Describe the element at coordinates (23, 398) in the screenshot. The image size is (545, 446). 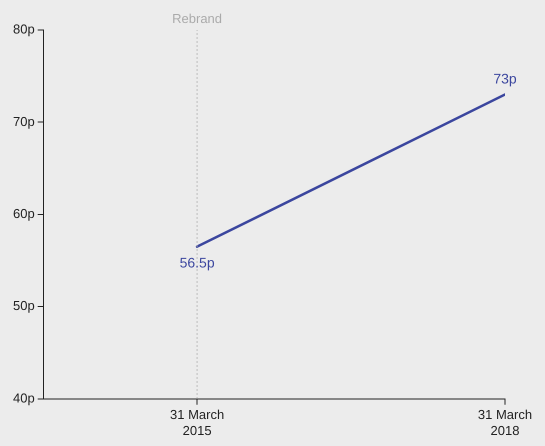
I see `y-tick-label: 40p` at that location.